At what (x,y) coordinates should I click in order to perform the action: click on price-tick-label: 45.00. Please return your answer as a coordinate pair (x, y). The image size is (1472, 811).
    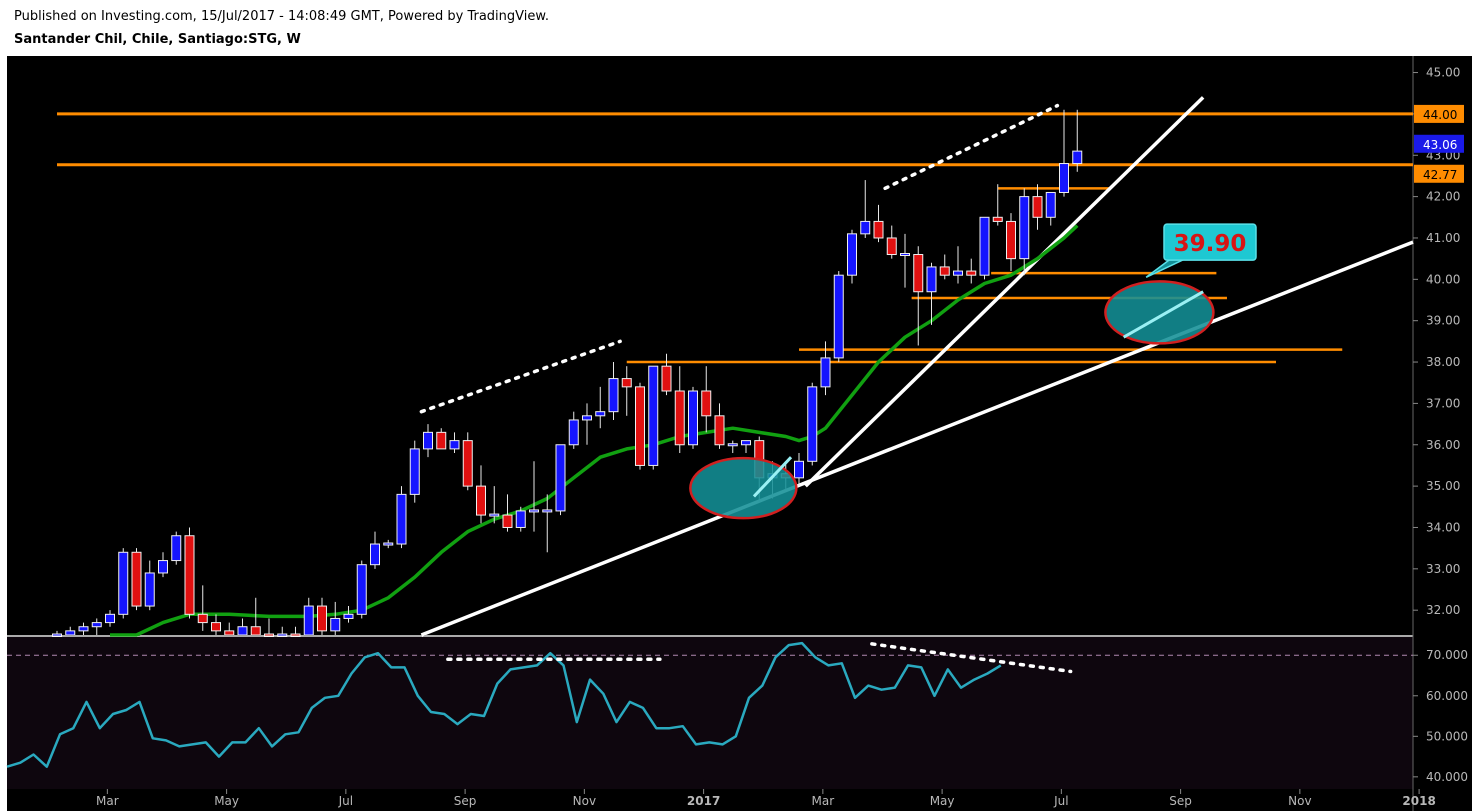
    Looking at the image, I should click on (1443, 73).